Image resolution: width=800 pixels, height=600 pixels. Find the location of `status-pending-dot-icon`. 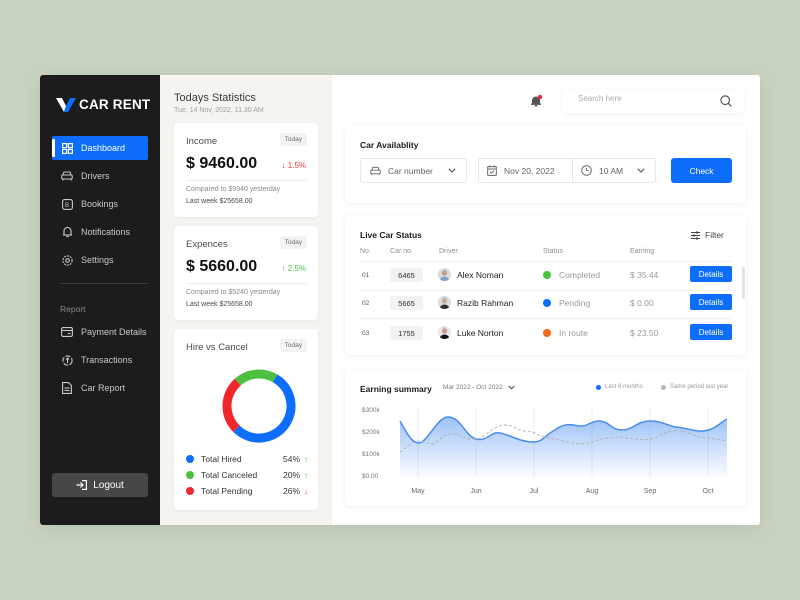

status-pending-dot-icon is located at coordinates (547, 303).